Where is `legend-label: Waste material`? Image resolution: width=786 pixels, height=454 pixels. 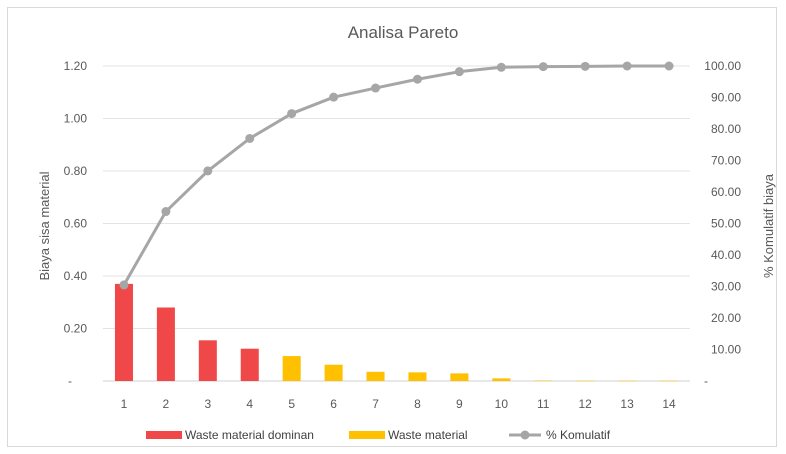 legend-label: Waste material is located at coordinates (428, 435).